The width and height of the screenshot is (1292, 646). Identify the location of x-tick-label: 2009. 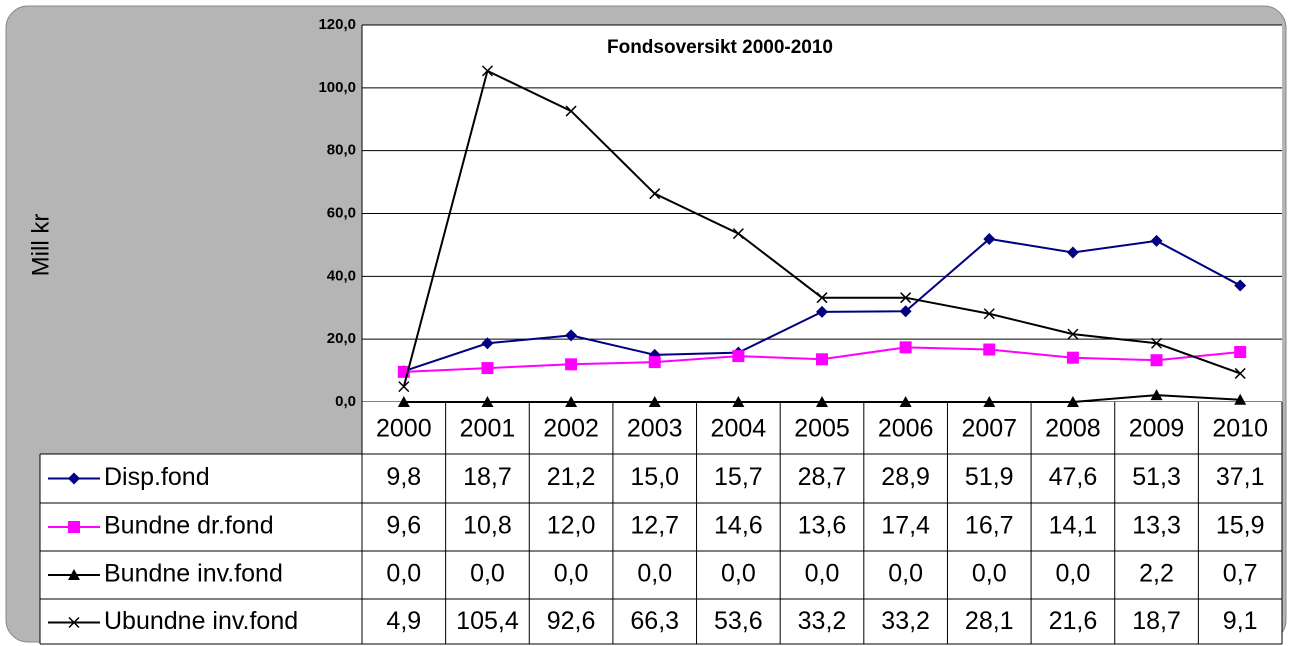
(1157, 429).